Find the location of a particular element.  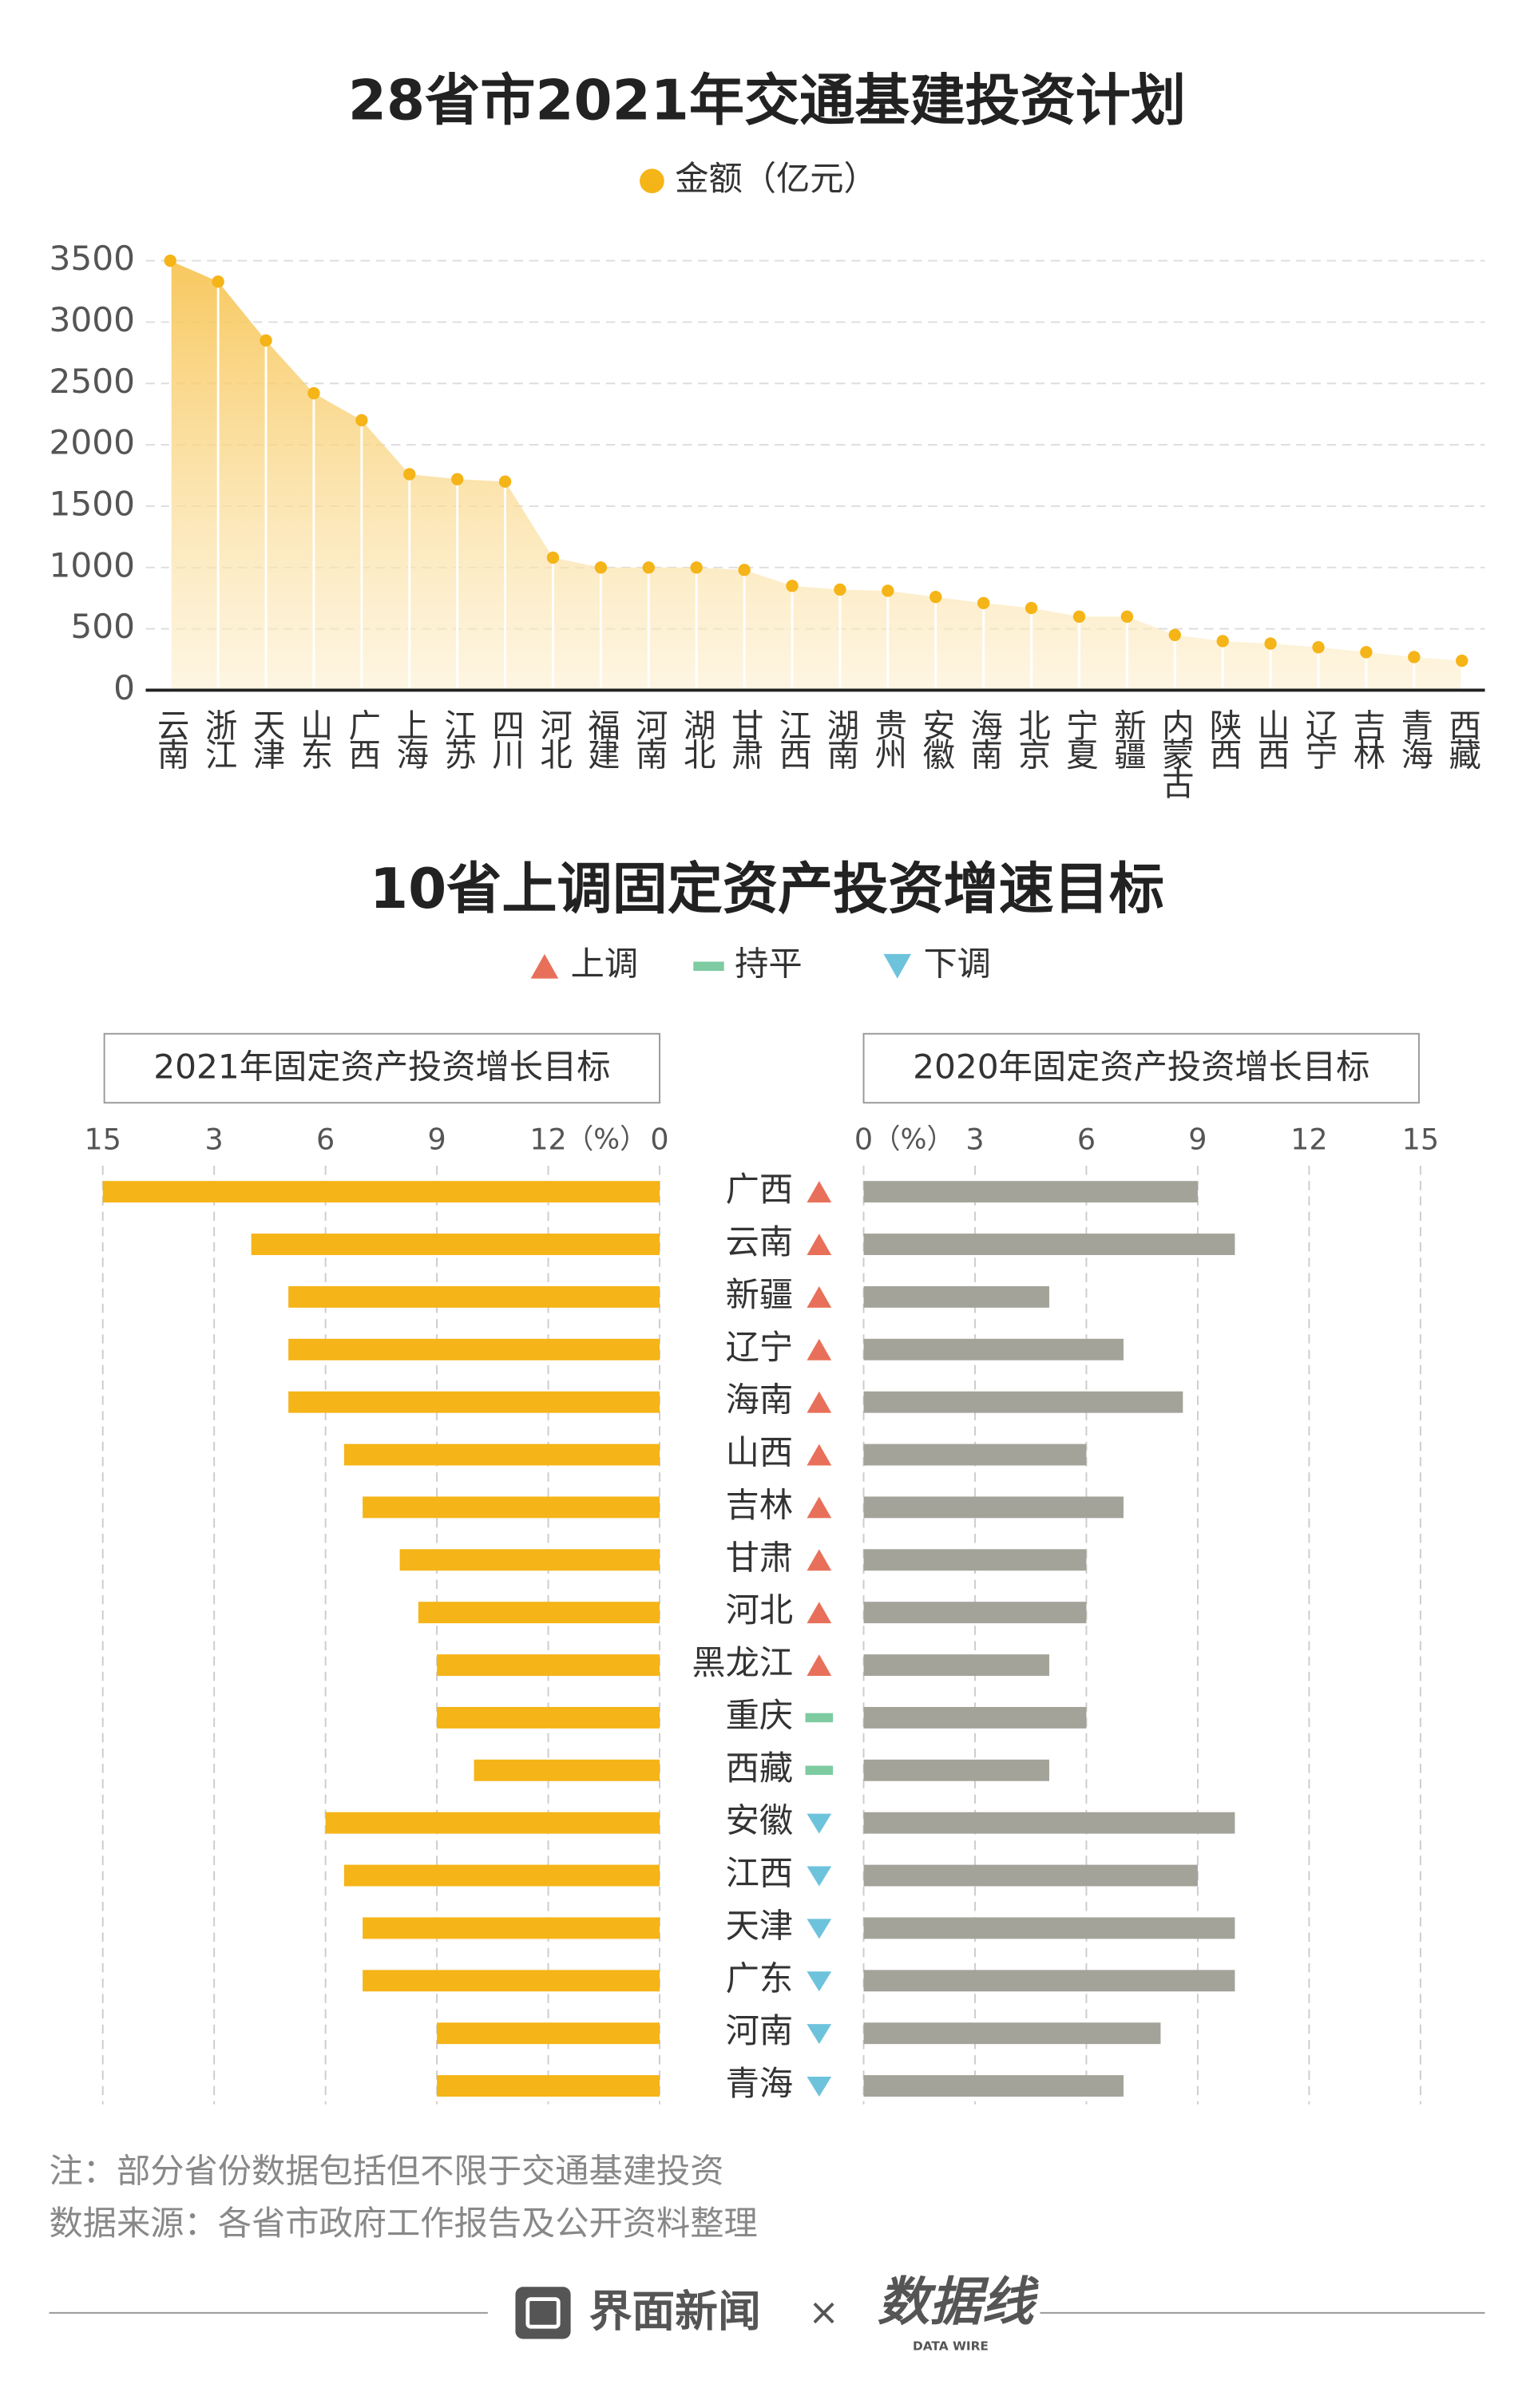

x-tick-label: 广西 is located at coordinates (361, 740).